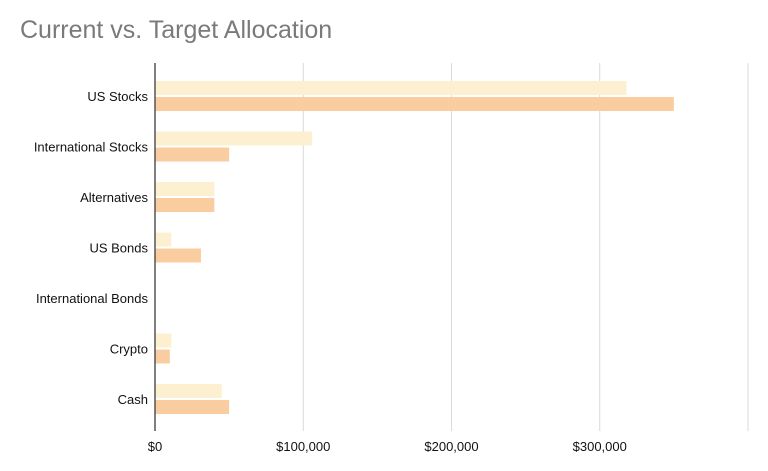 The height and width of the screenshot is (471, 768). Describe the element at coordinates (163, 239) in the screenshot. I see `bar-series-1-us-bonds` at that location.